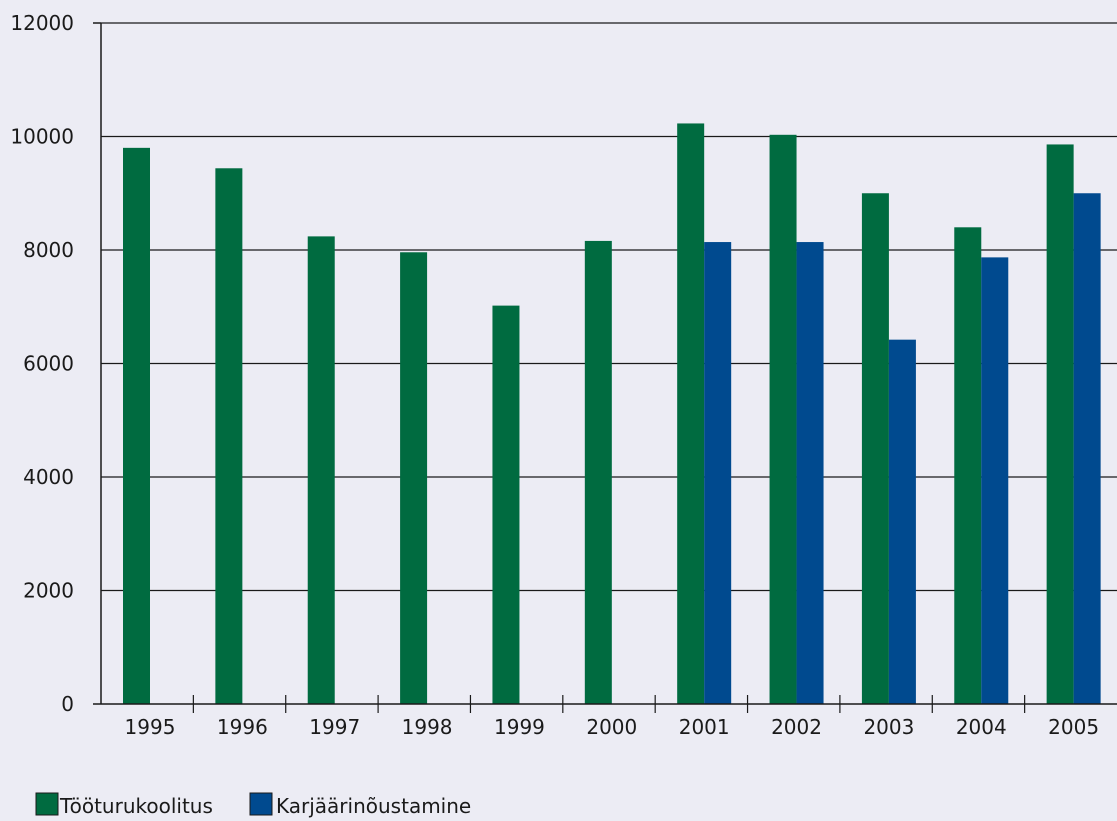  What do you see at coordinates (875, 448) in the screenshot?
I see `bar-2003-tooturukoolitus` at bounding box center [875, 448].